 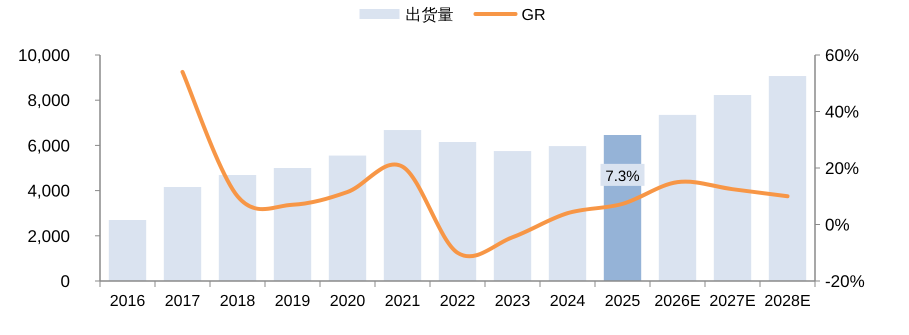 I want to click on legend-label: GR, so click(x=534, y=15).